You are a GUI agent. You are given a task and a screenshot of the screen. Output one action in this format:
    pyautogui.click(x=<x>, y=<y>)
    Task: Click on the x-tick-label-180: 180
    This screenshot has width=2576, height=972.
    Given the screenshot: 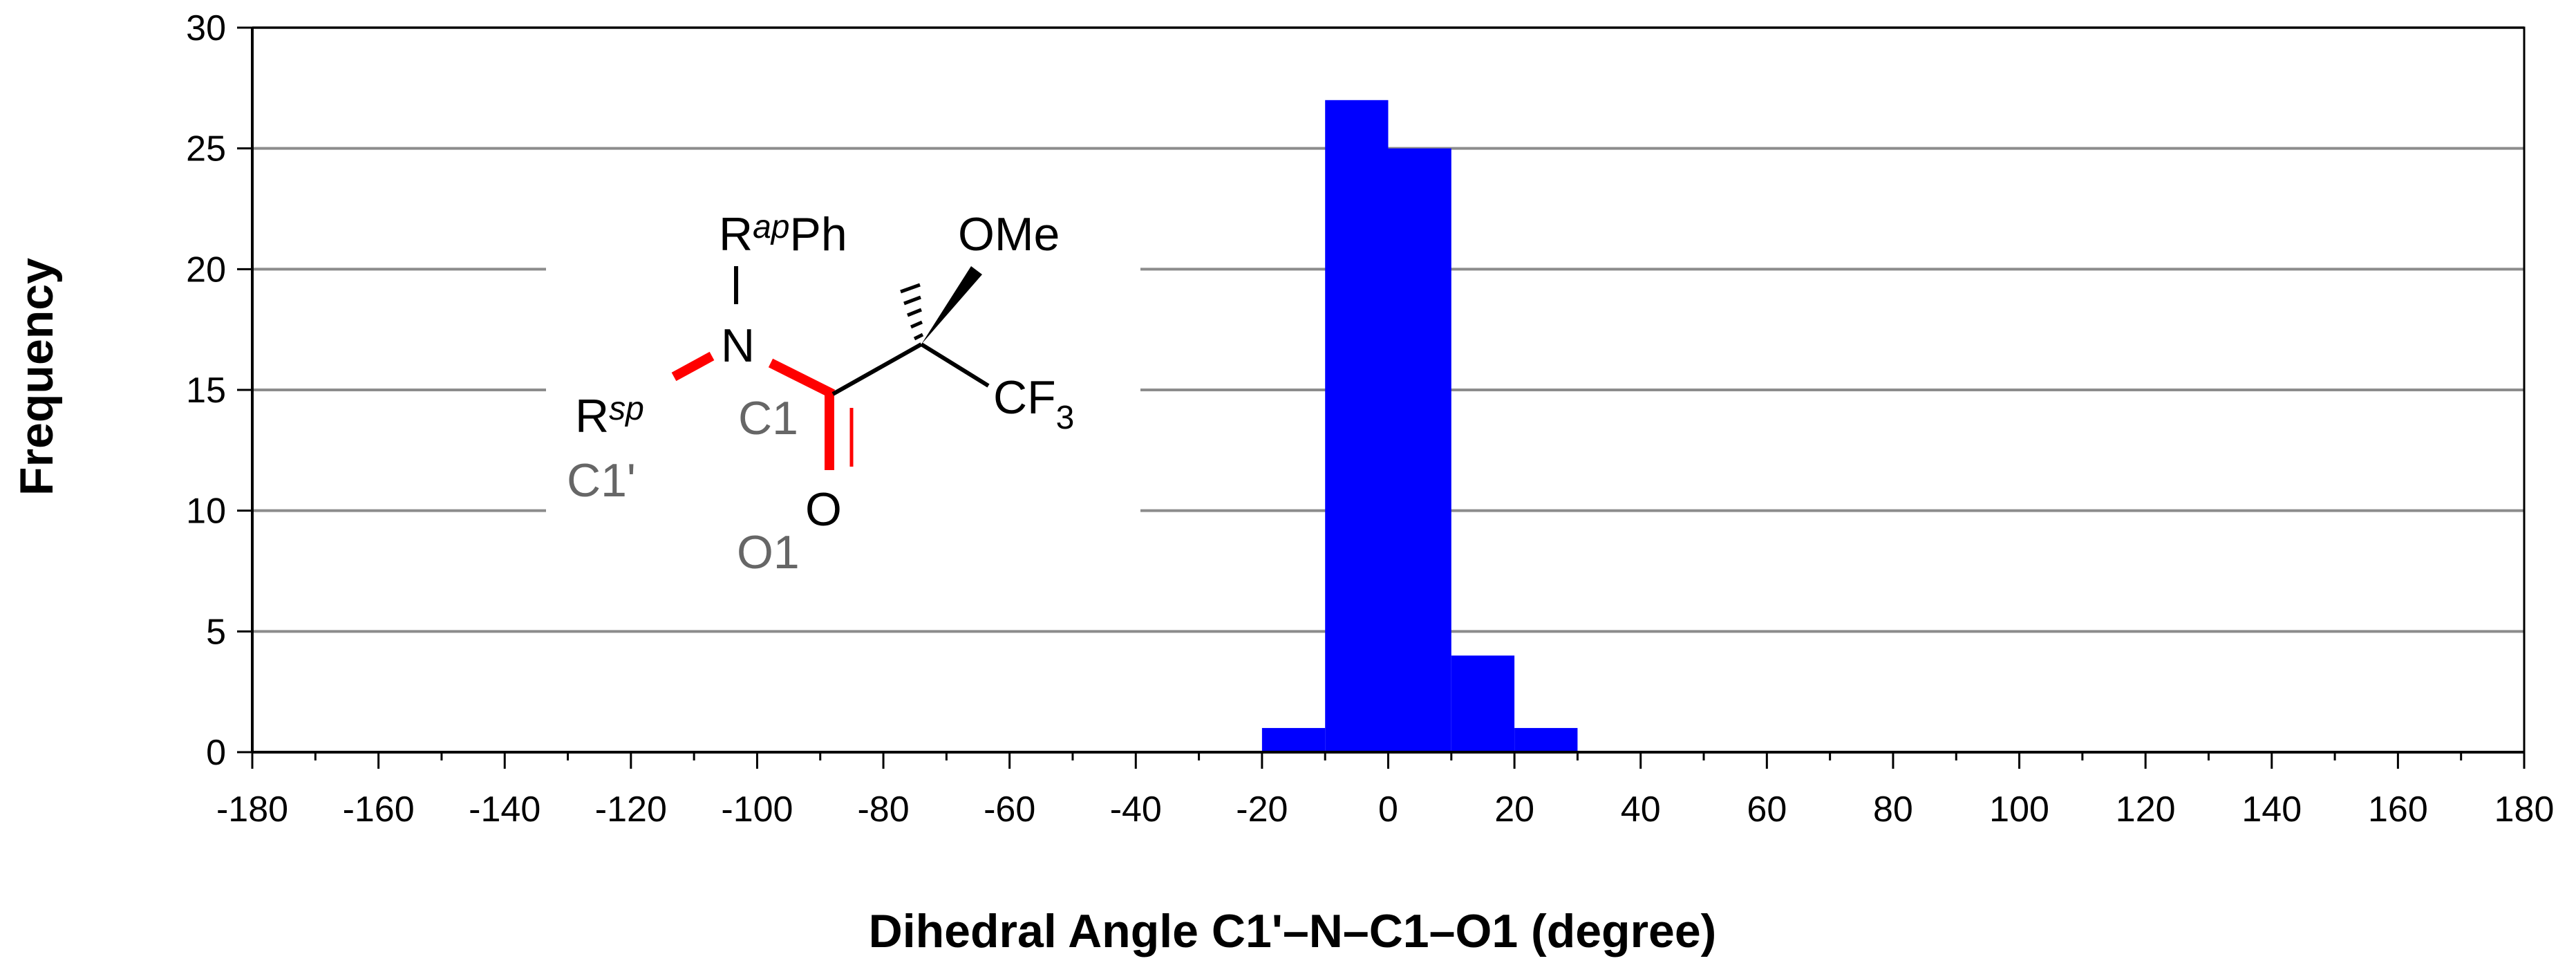 What is the action you would take?
    pyautogui.click(x=2524, y=809)
    